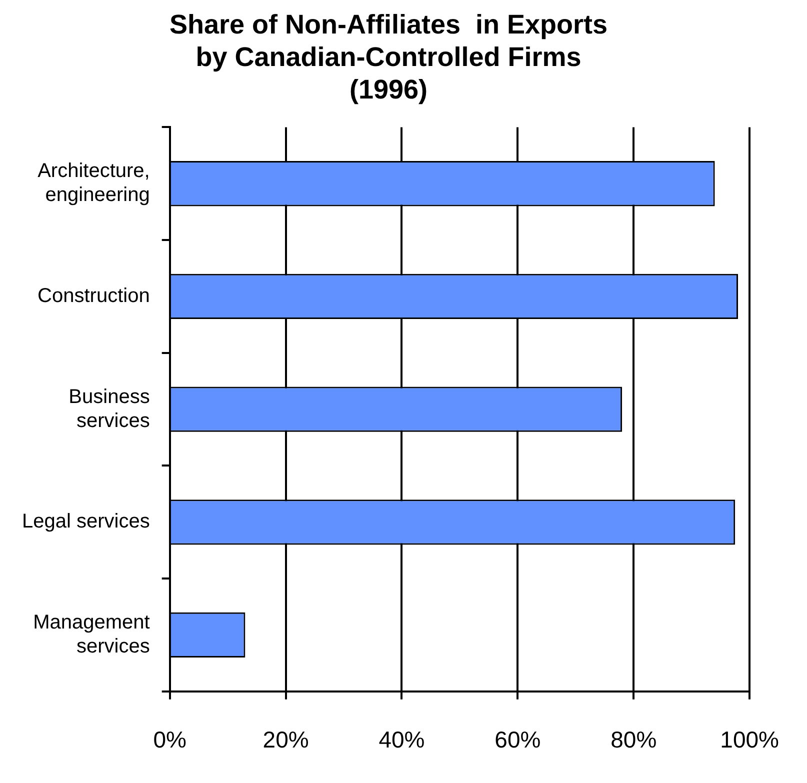 The image size is (807, 783). Describe the element at coordinates (109, 409) in the screenshot. I see `y-tick-label: Business services` at that location.